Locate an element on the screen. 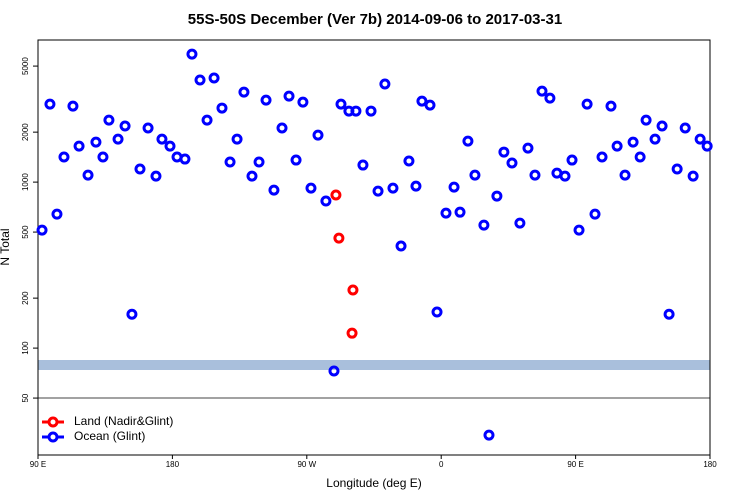 The width and height of the screenshot is (750, 500). y-tick-label: 100 is located at coordinates (25, 348).